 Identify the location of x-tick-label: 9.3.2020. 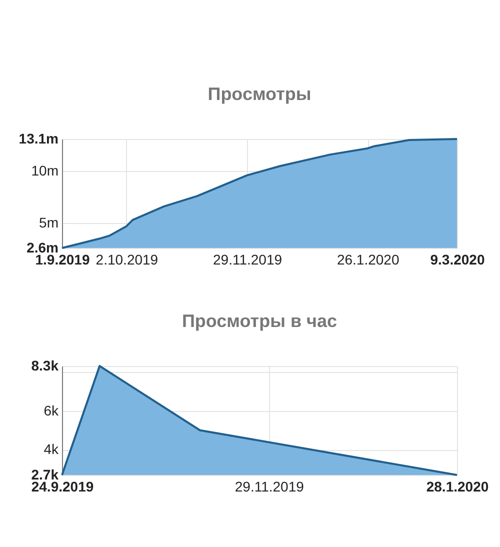
(457, 260).